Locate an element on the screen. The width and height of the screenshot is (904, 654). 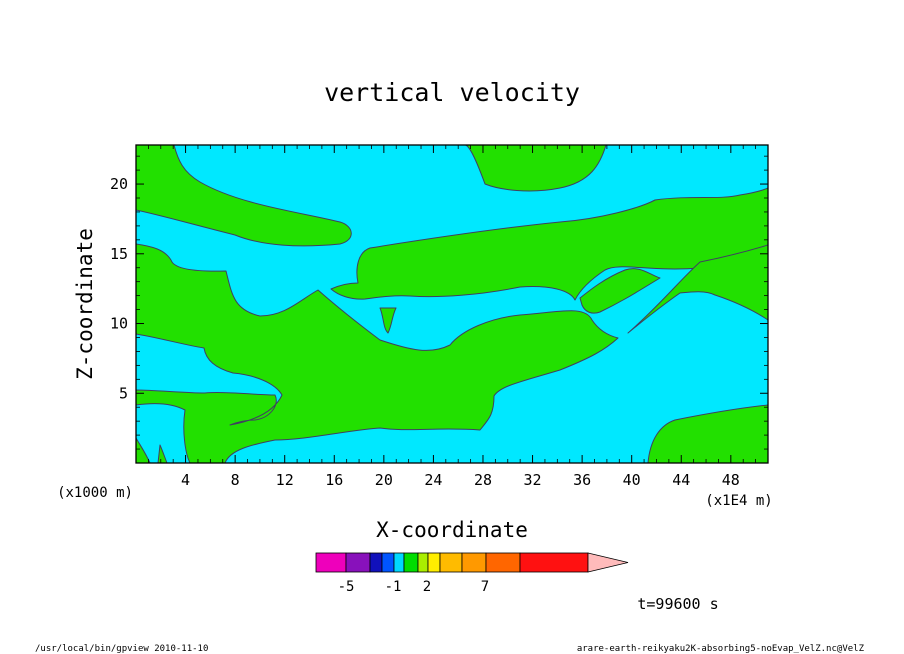
y-tick-label: 5 is located at coordinates (123, 393).